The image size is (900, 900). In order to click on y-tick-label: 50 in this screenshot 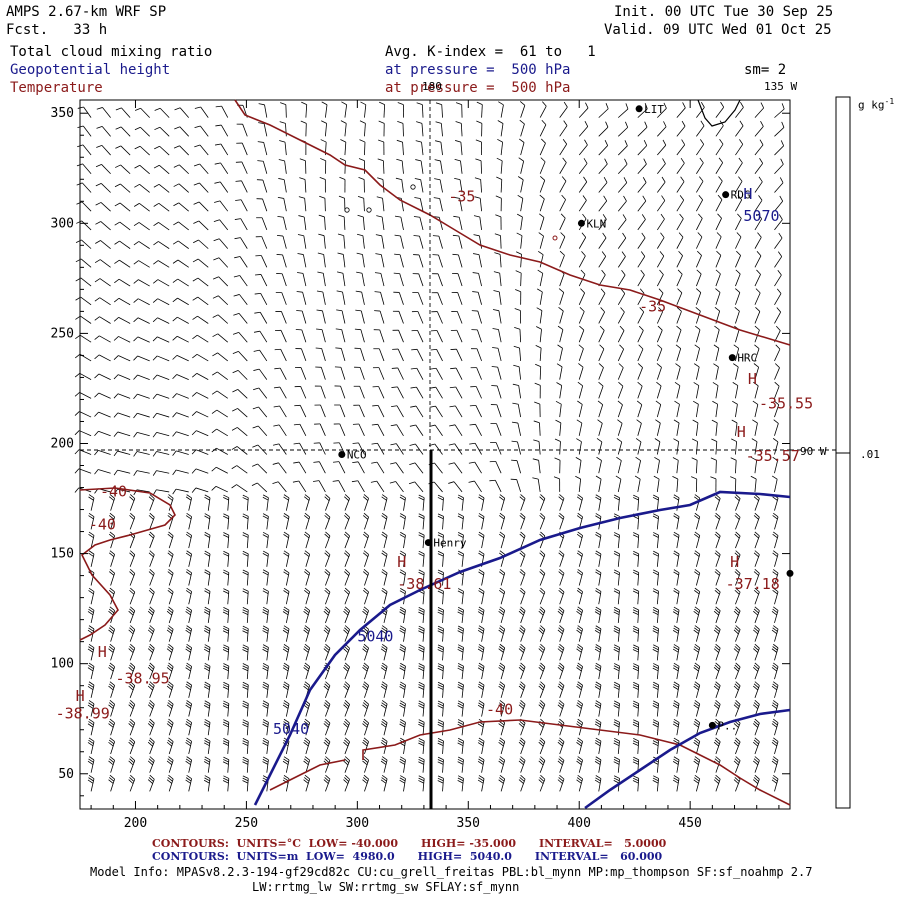, I will do `click(66, 774)`.